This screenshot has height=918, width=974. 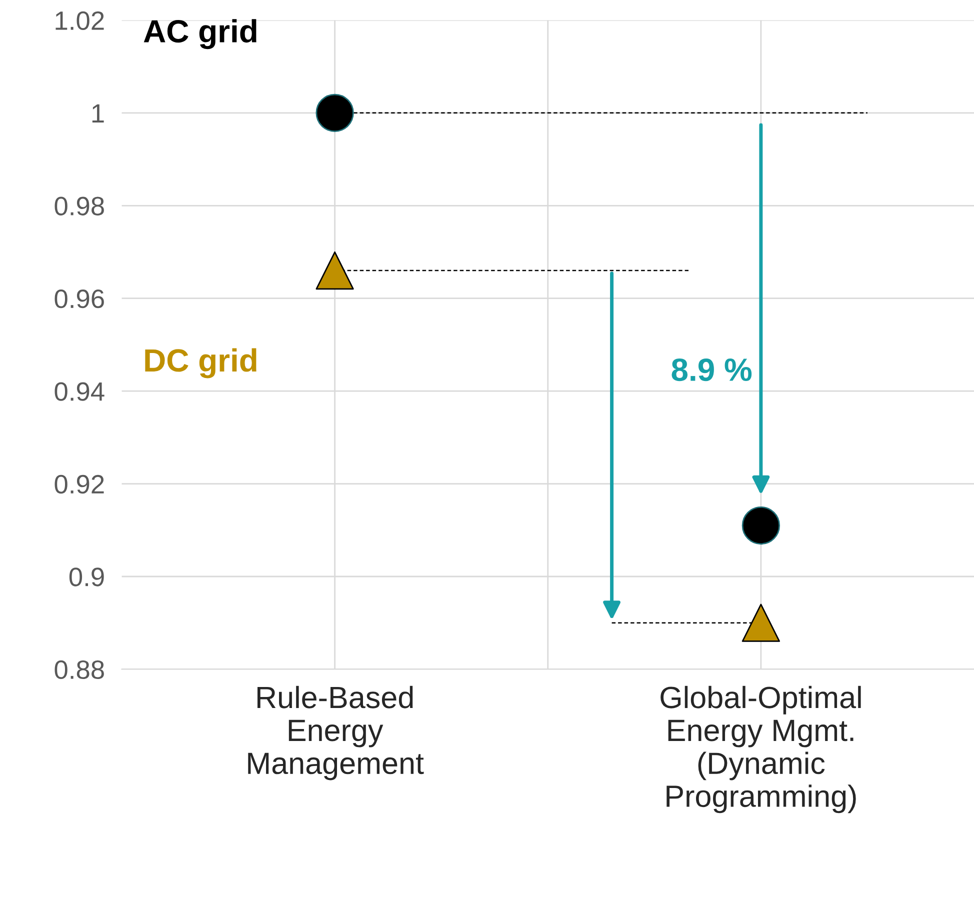 I want to click on x-tick-label: Rule-Based Energy Management, so click(x=336, y=733).